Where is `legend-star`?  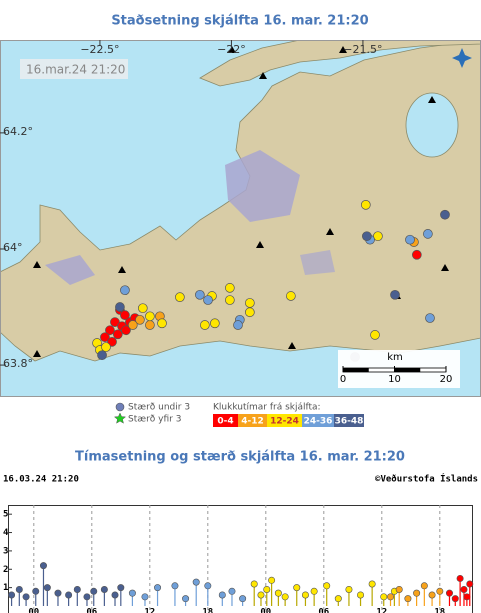
legend-star is located at coordinates (120, 418).